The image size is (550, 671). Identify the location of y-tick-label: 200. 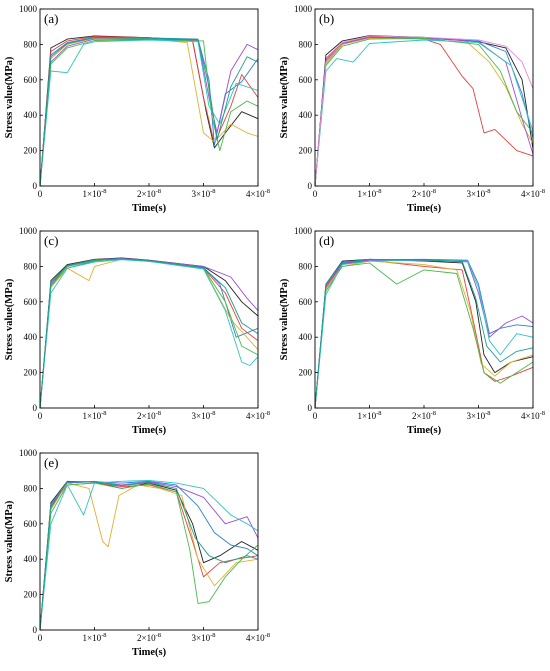
(306, 373).